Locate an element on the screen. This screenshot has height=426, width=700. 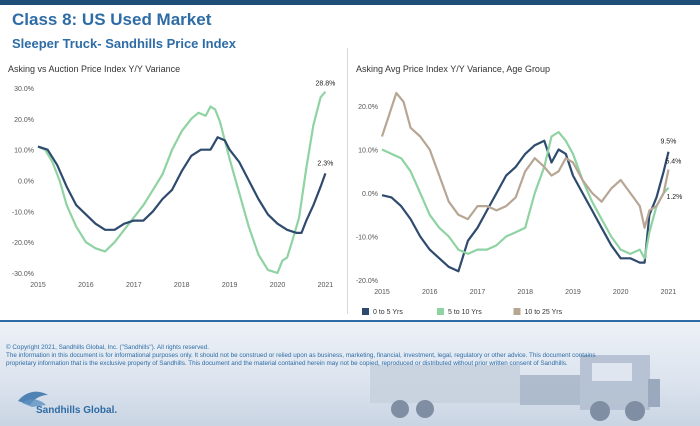
truck-image is located at coordinates (515, 388).